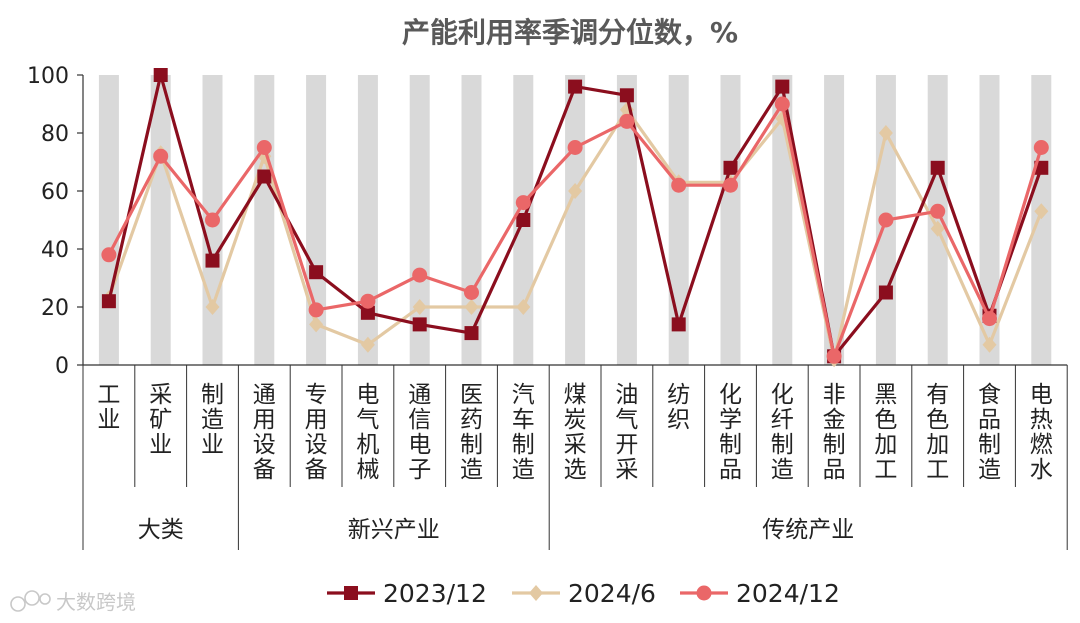  What do you see at coordinates (316, 395) in the screenshot?
I see `category-char: 专` at bounding box center [316, 395].